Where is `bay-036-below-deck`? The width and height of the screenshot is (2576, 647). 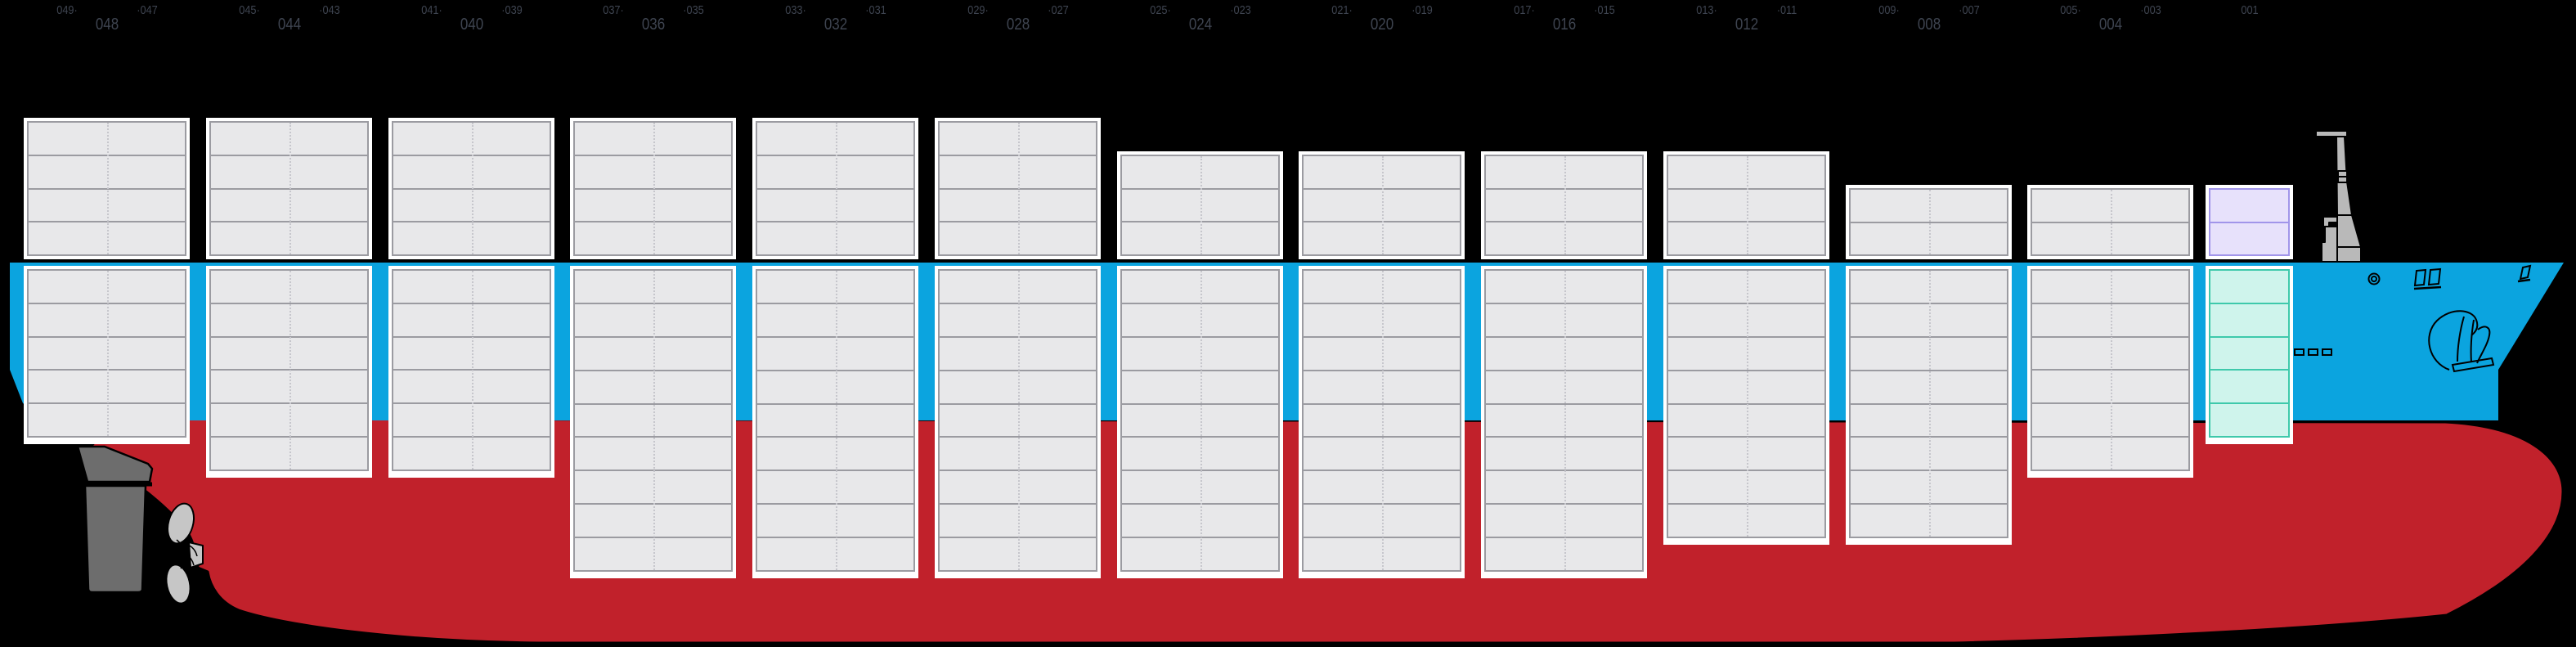 bay-036-below-deck is located at coordinates (653, 422).